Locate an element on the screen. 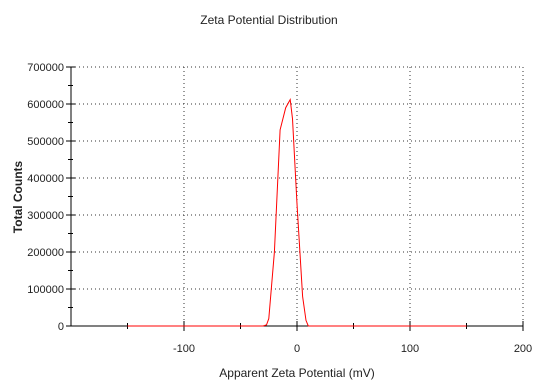 Image resolution: width=534 pixels, height=383 pixels. x-tick-label: 200 is located at coordinates (523, 349).